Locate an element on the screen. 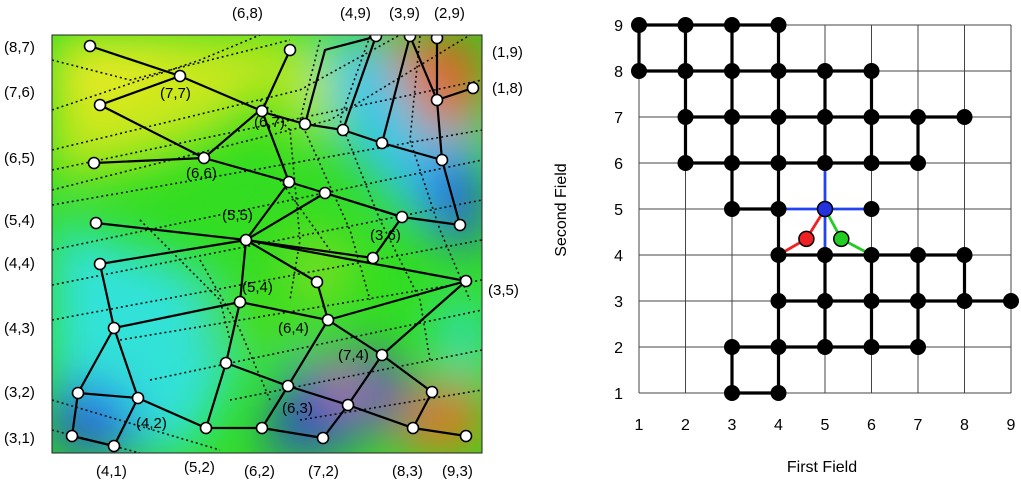 This screenshot has width=1021, height=492. outer-label: (9,3) is located at coordinates (457, 471).